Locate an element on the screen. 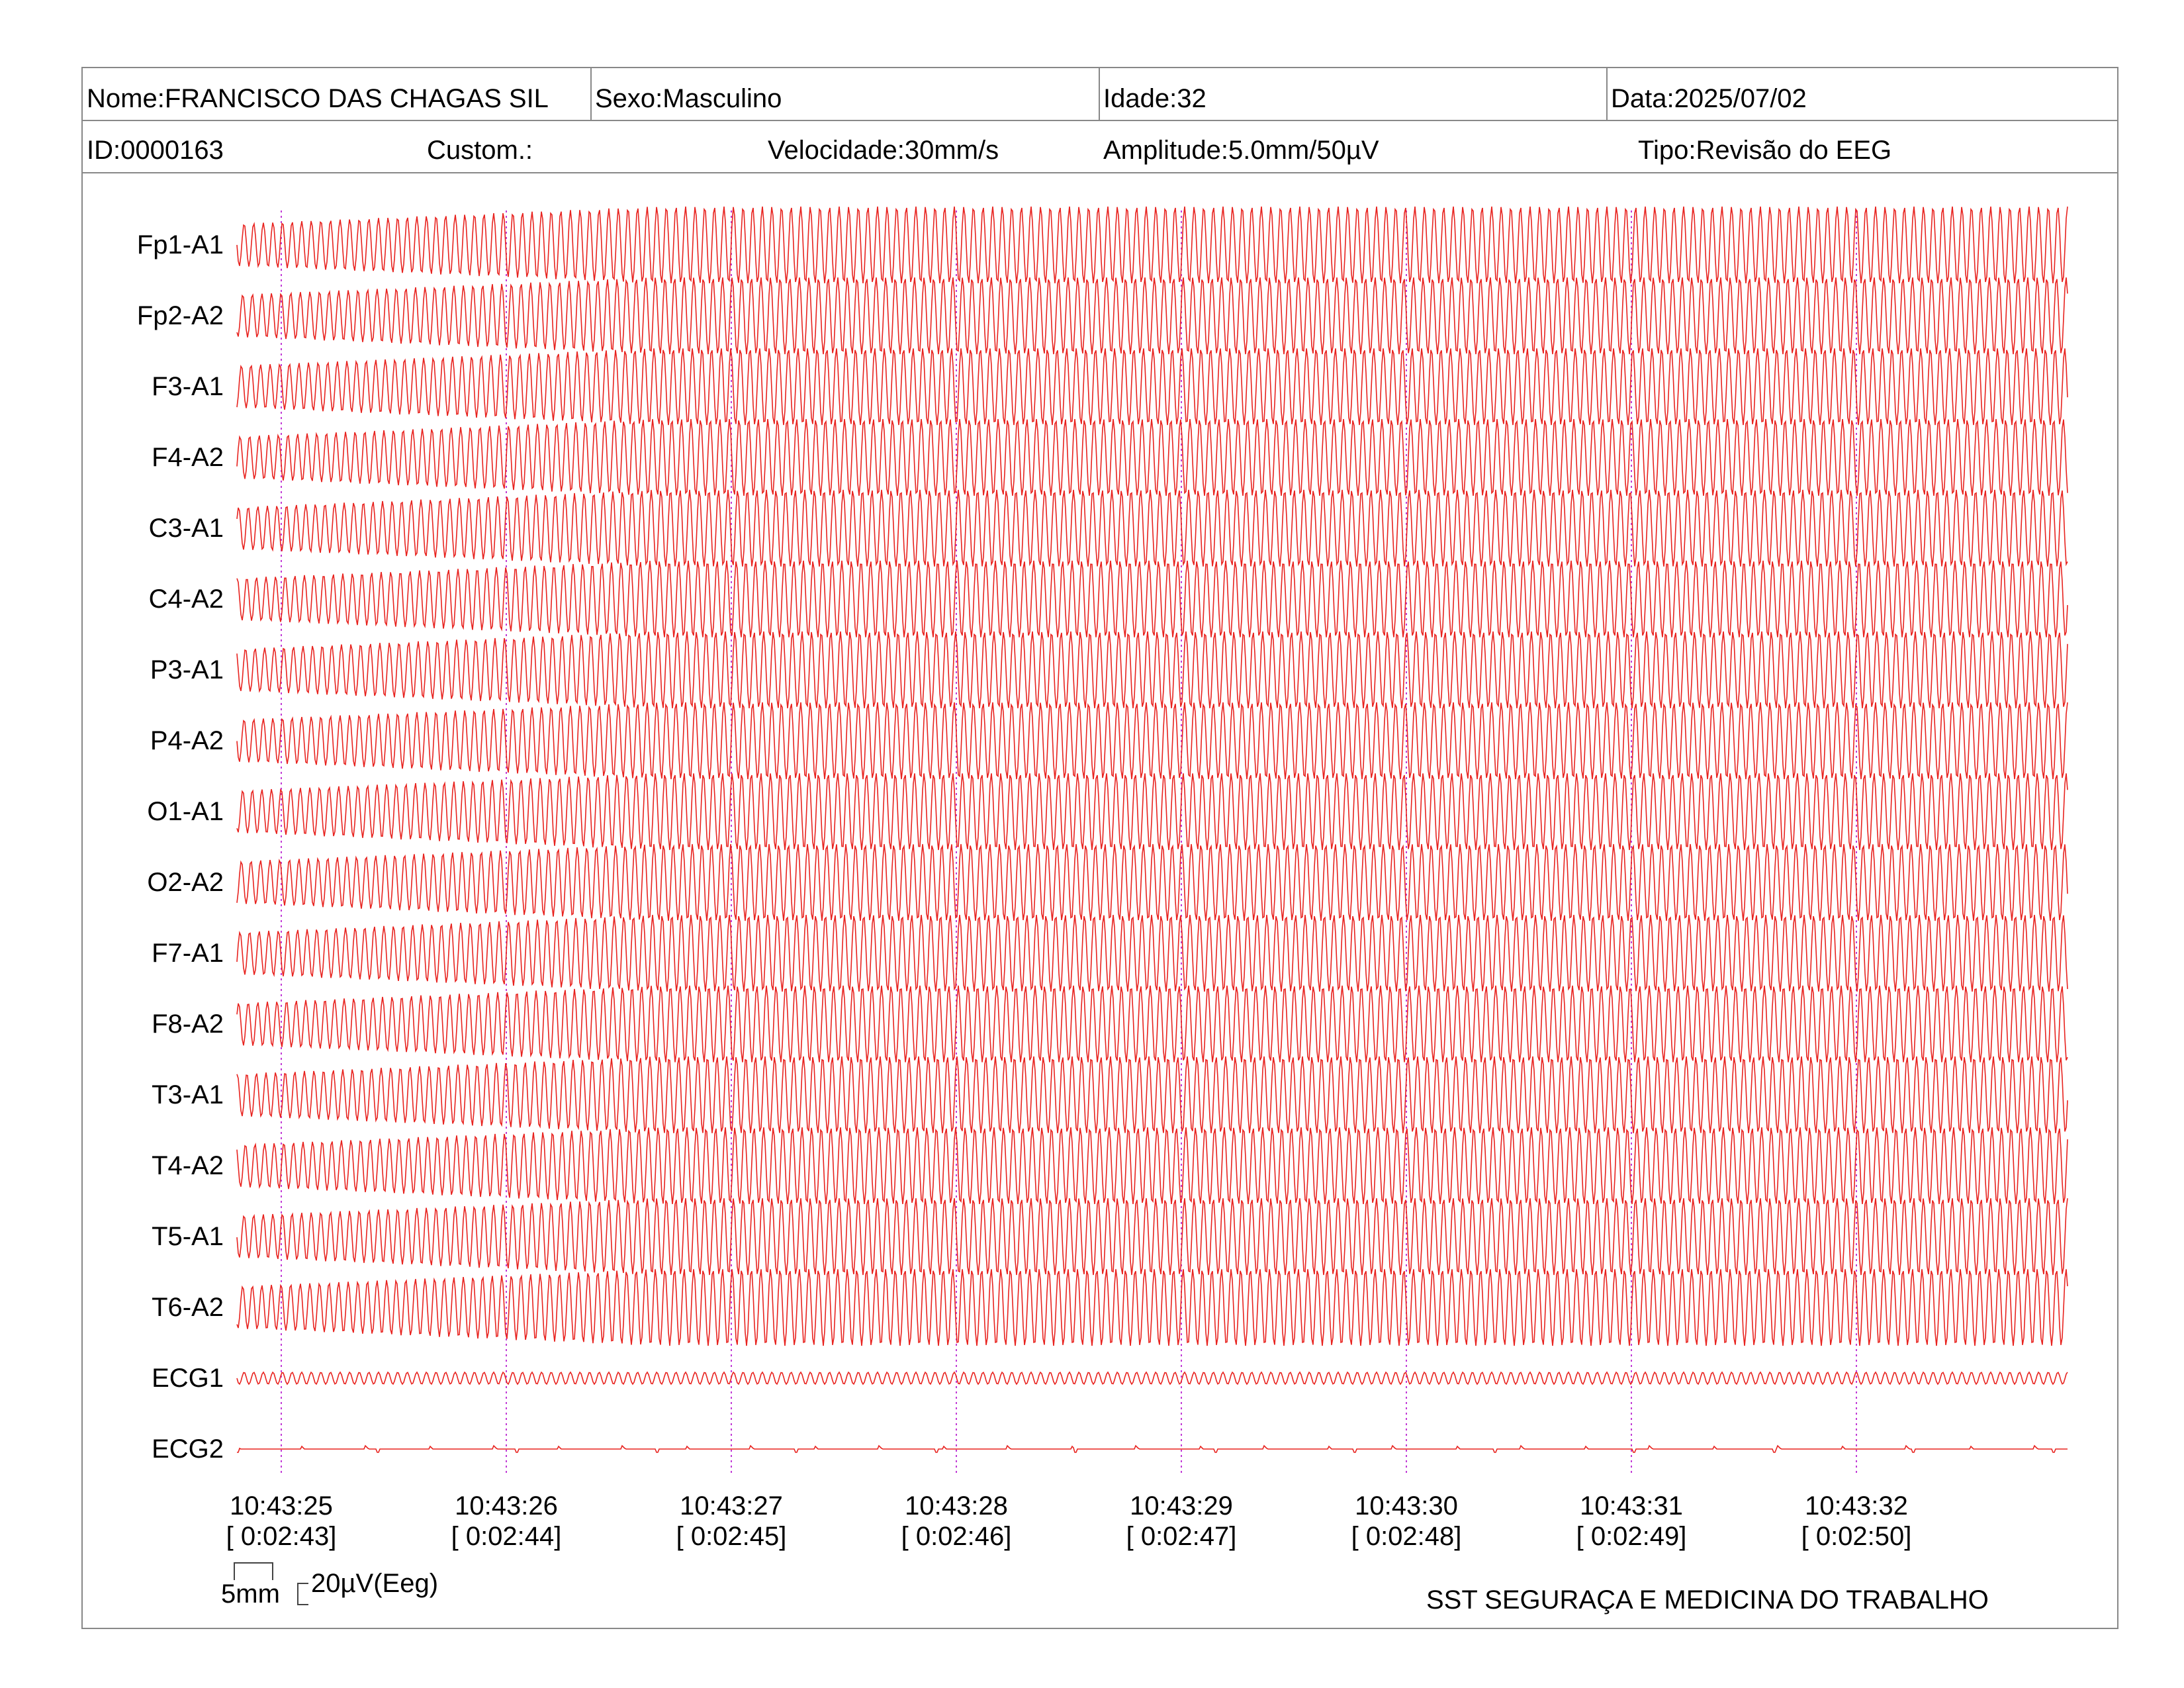  time-tick-label: 10:43:25[ 0:02:43] is located at coordinates (281, 1521).